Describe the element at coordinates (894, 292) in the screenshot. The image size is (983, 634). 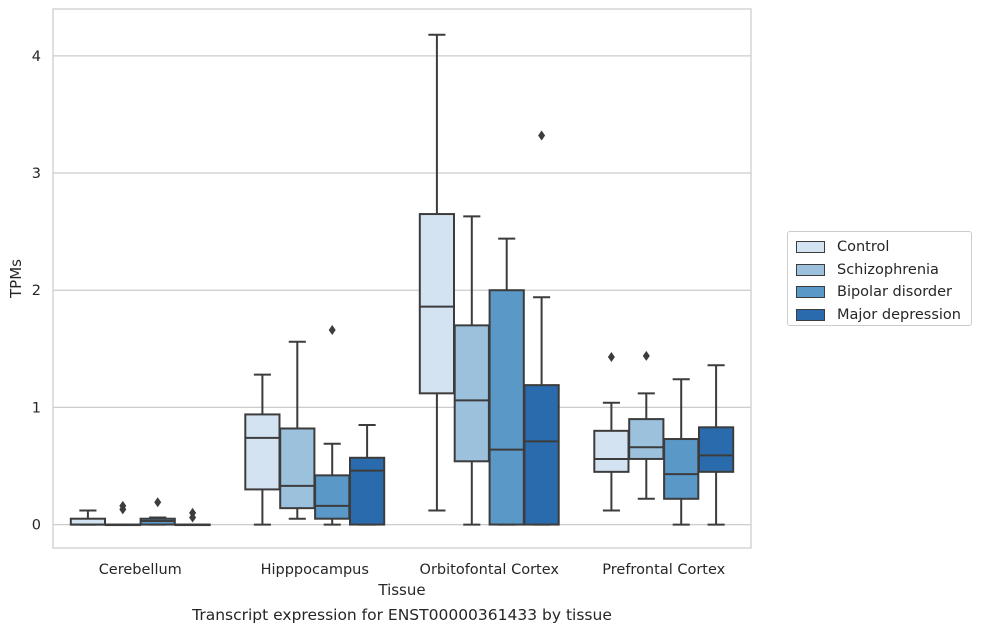
I see `legend-label: Bipolar disorder` at that location.